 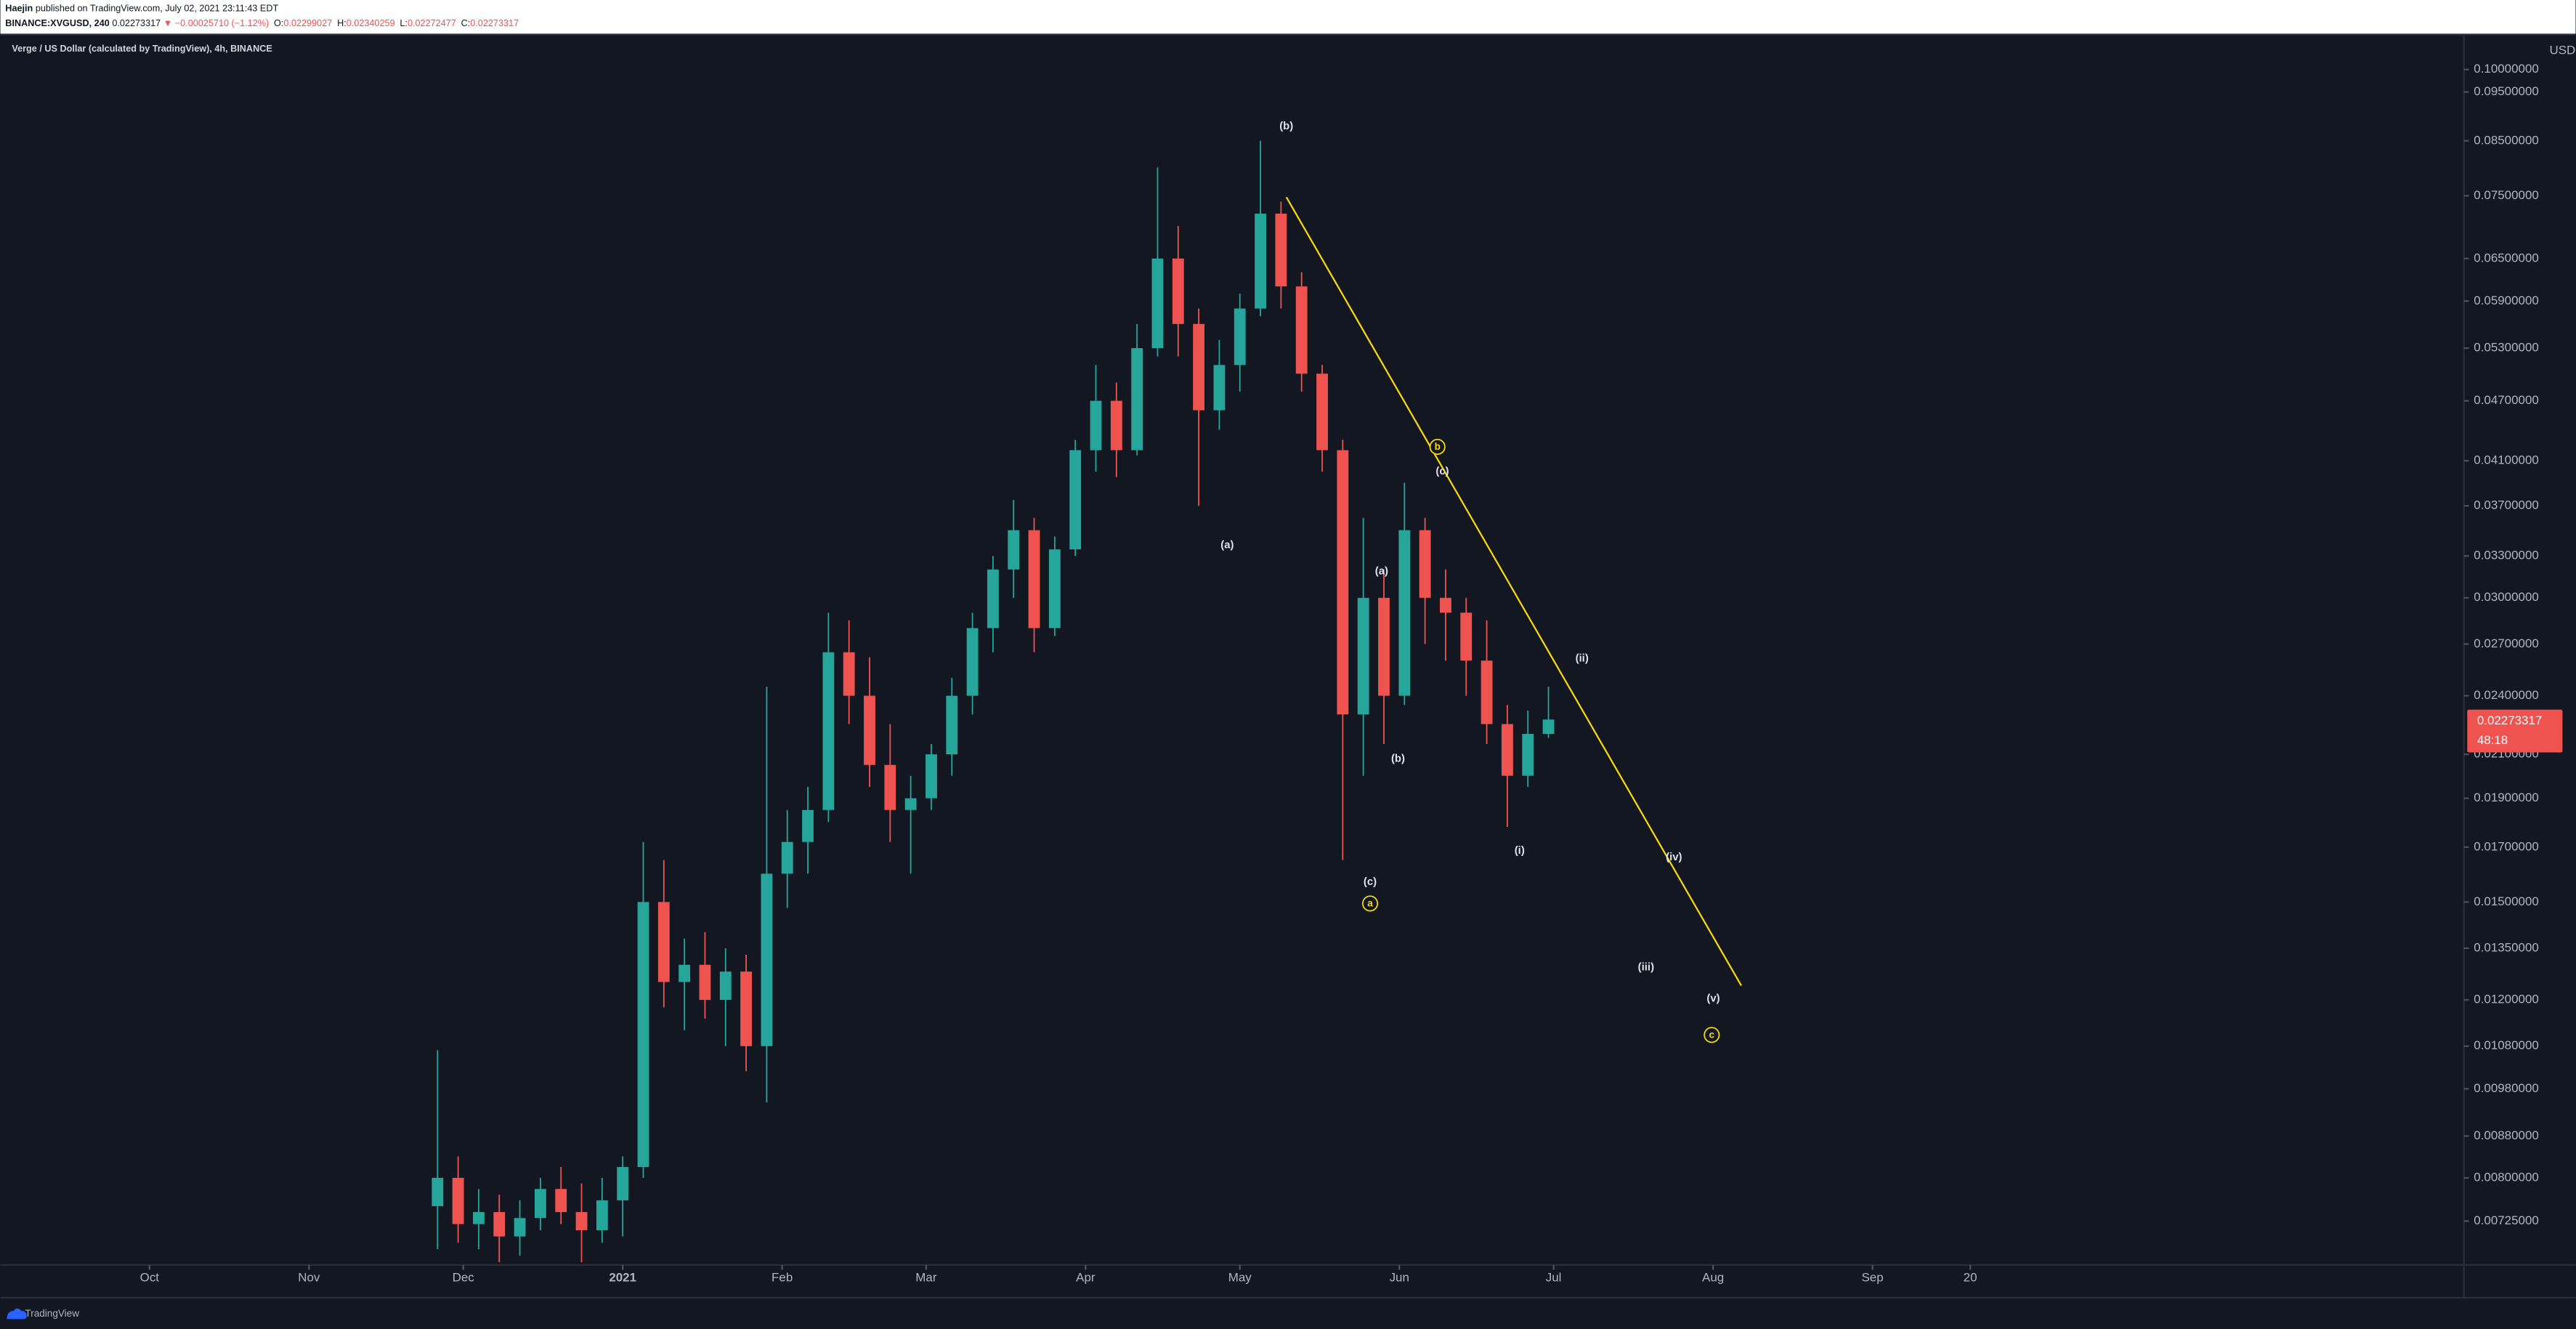 What do you see at coordinates (2506, 846) in the screenshot?
I see `y-tick-label: 0.01700000` at bounding box center [2506, 846].